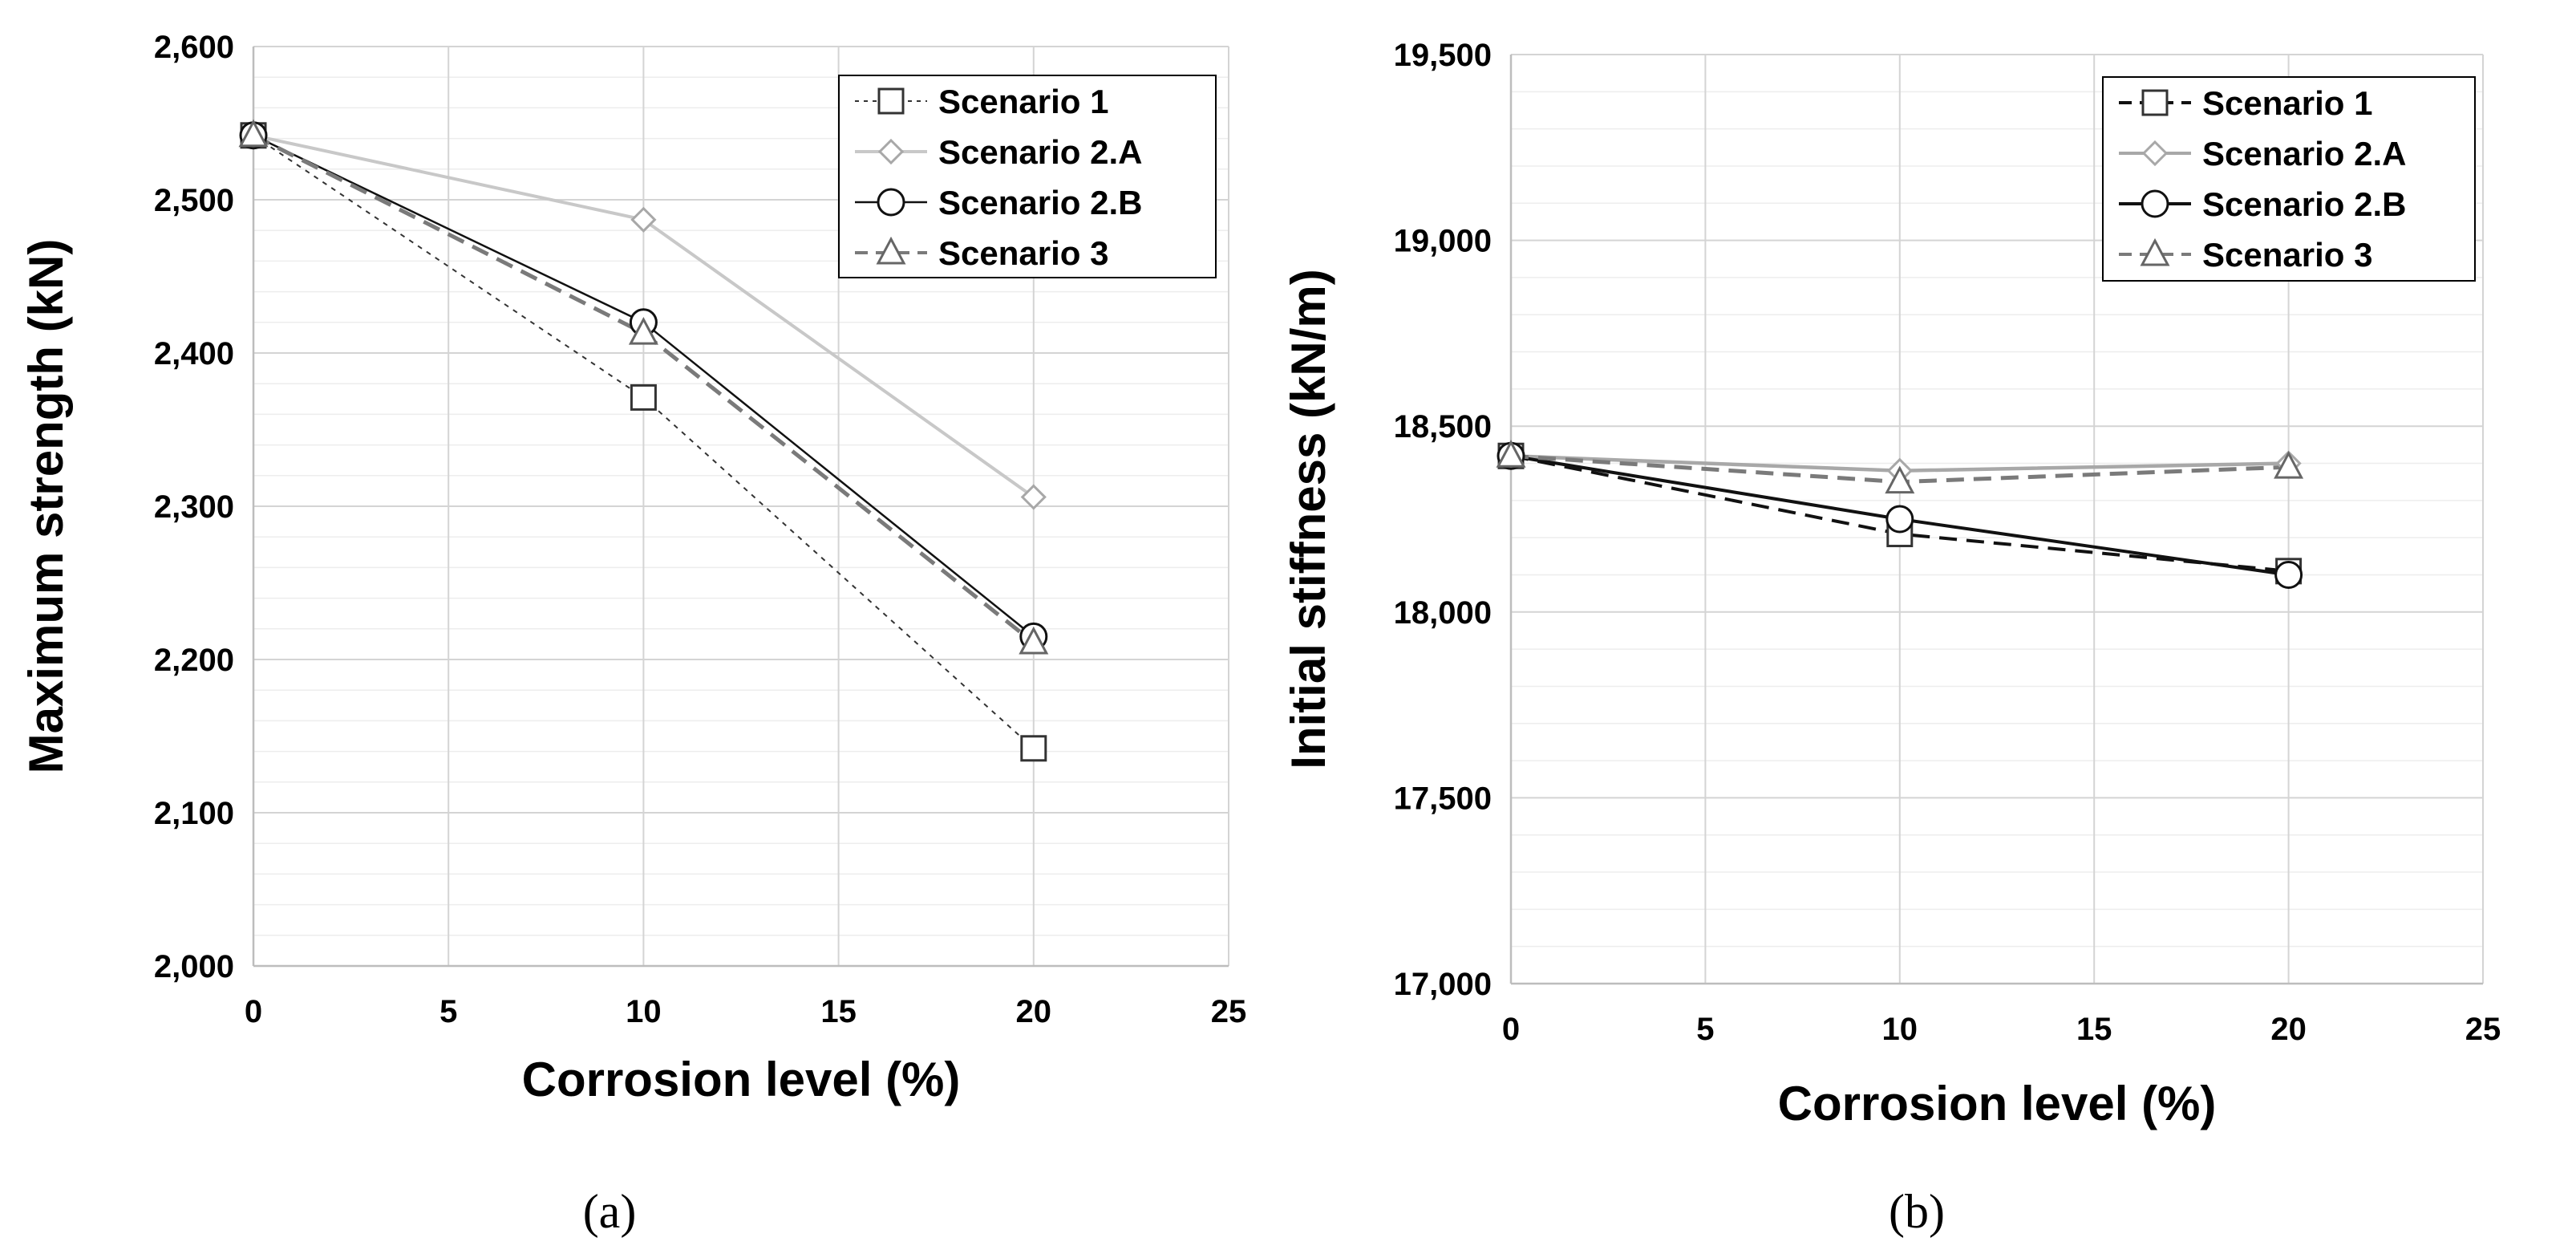 This screenshot has width=2576, height=1258. Describe the element at coordinates (610, 1211) in the screenshot. I see `panel-caption: (a)` at that location.